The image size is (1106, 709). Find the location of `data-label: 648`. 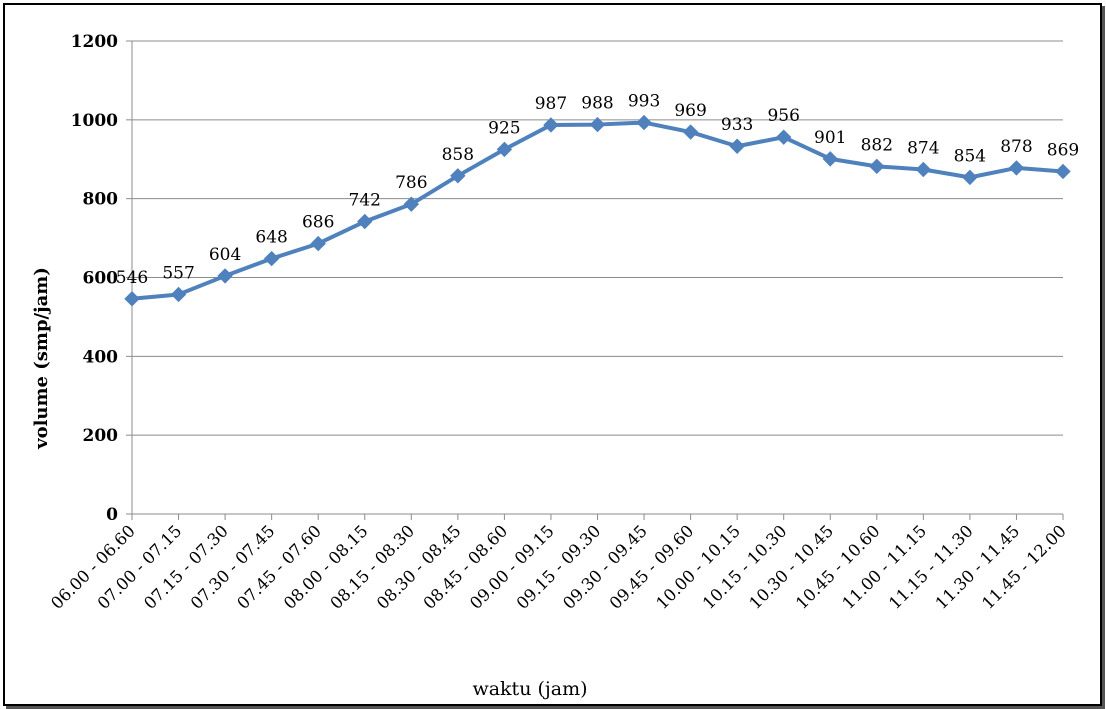

data-label: 648 is located at coordinates (271, 238).